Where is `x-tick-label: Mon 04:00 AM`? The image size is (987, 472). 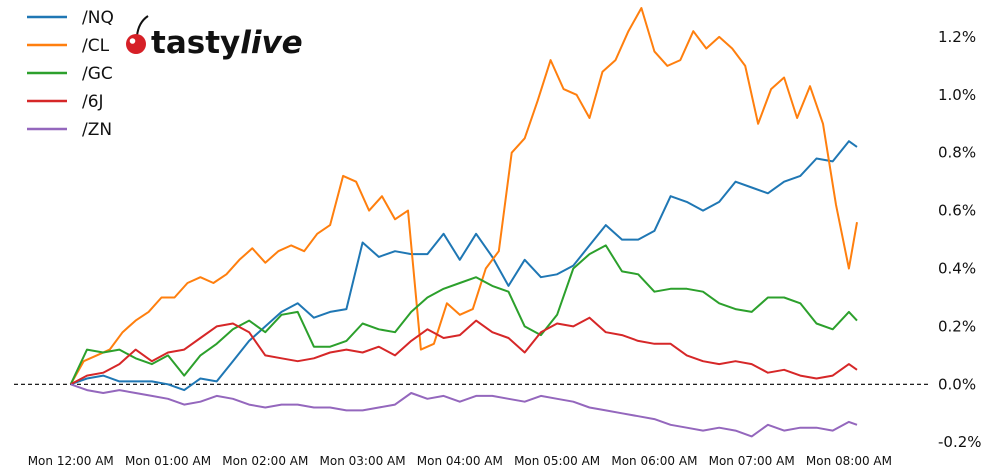
x-tick-label: Mon 04:00 AM is located at coordinates (460, 461).